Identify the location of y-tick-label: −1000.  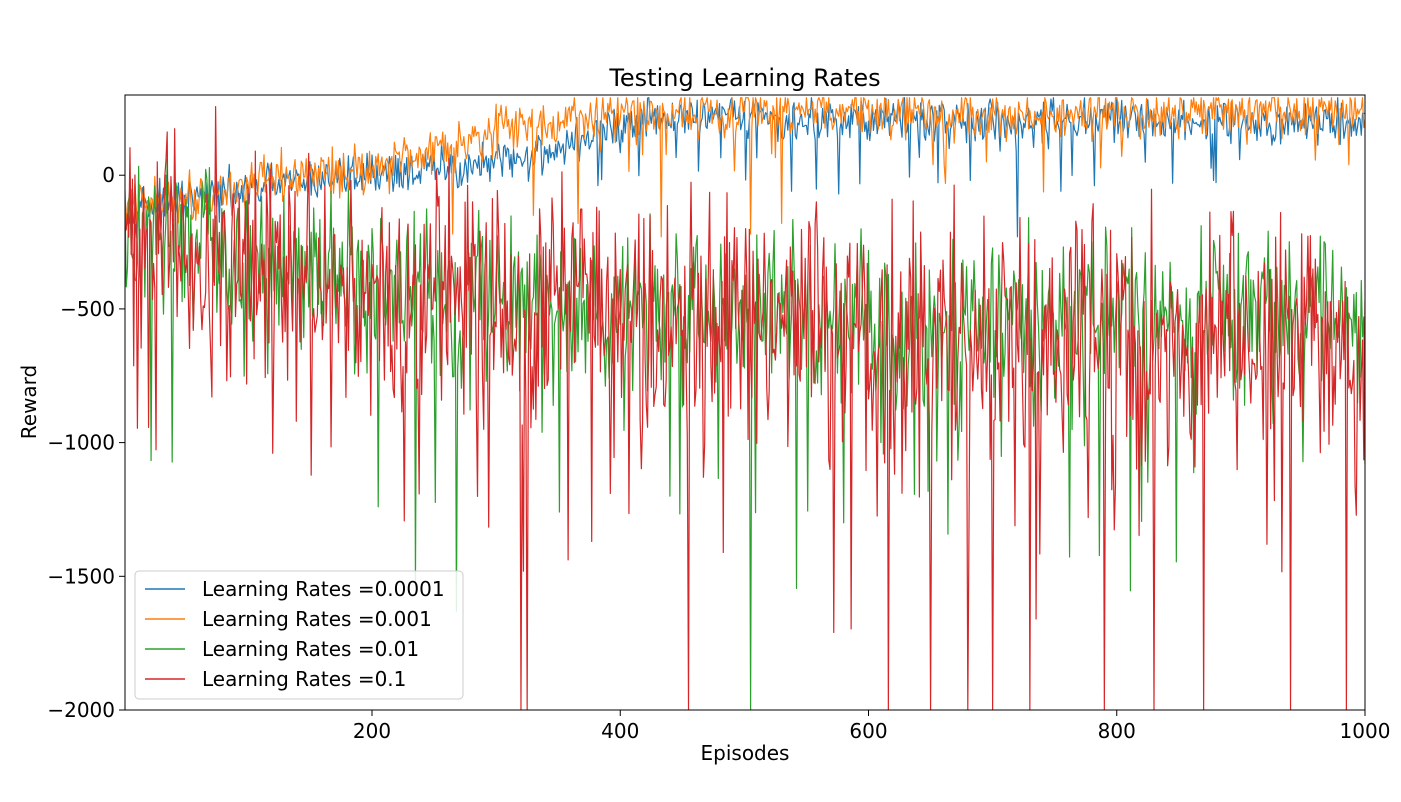
(81, 443).